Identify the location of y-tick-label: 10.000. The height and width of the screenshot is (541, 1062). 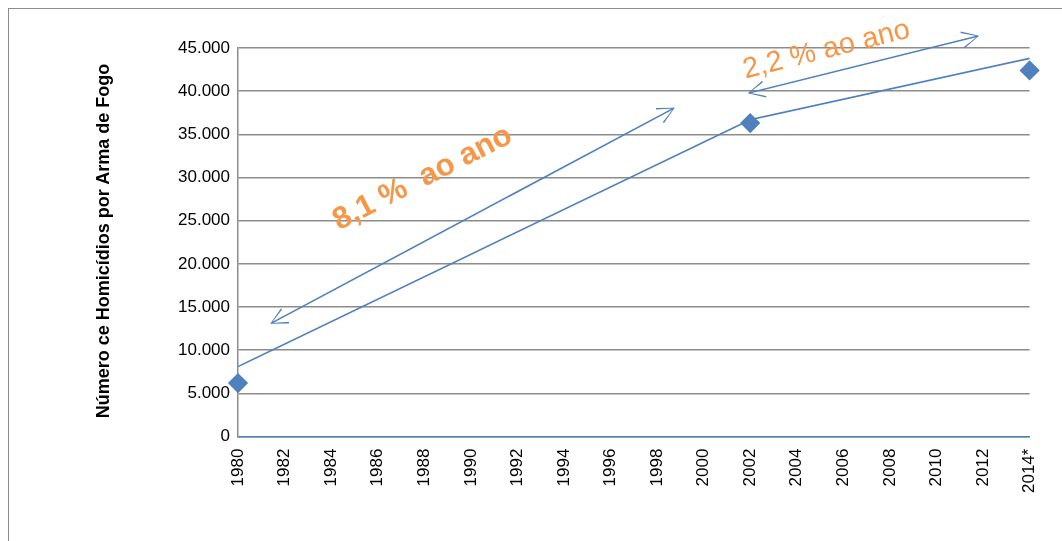
(204, 349).